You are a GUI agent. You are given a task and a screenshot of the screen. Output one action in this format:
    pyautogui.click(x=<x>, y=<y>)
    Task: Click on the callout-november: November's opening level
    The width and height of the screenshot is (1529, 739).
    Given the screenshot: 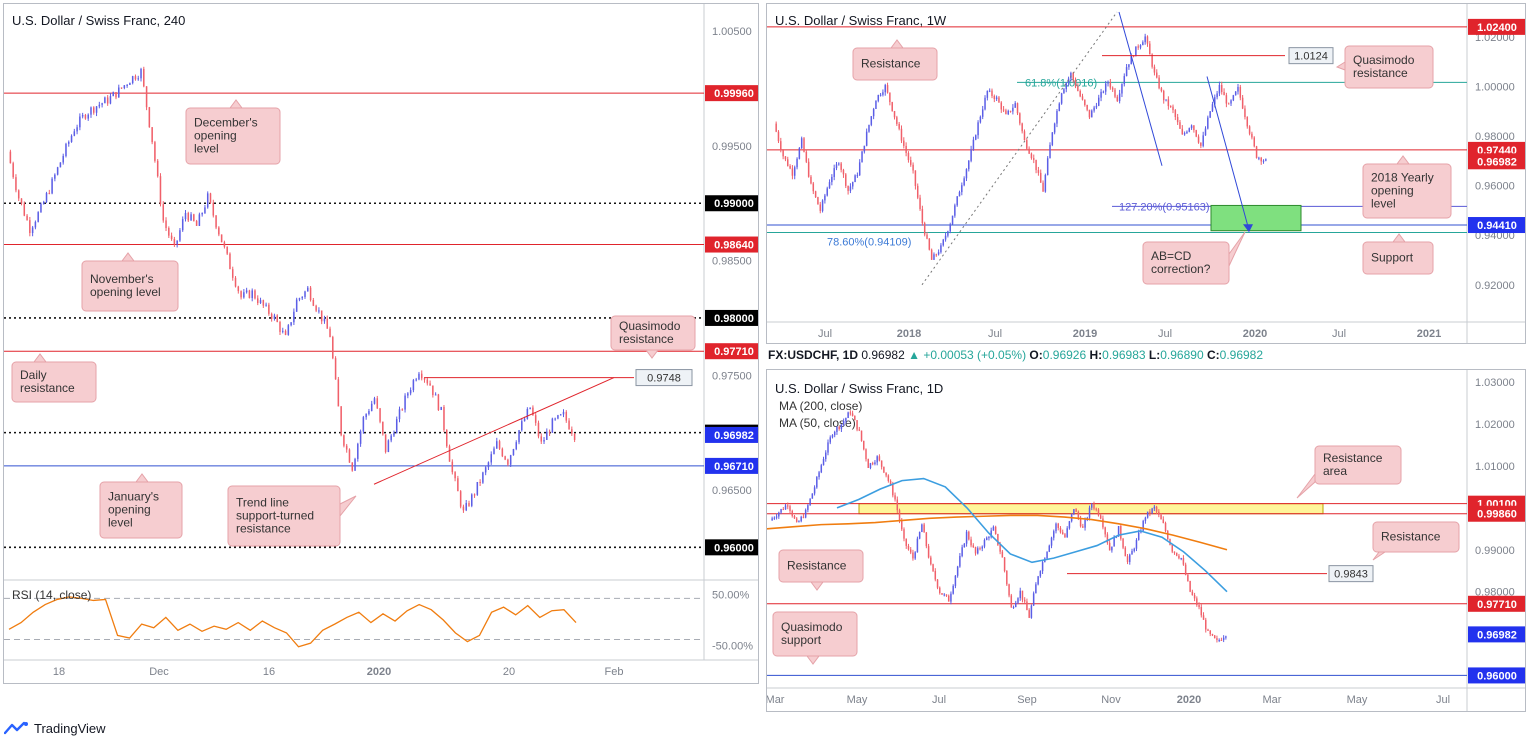 What is the action you would take?
    pyautogui.click(x=130, y=282)
    